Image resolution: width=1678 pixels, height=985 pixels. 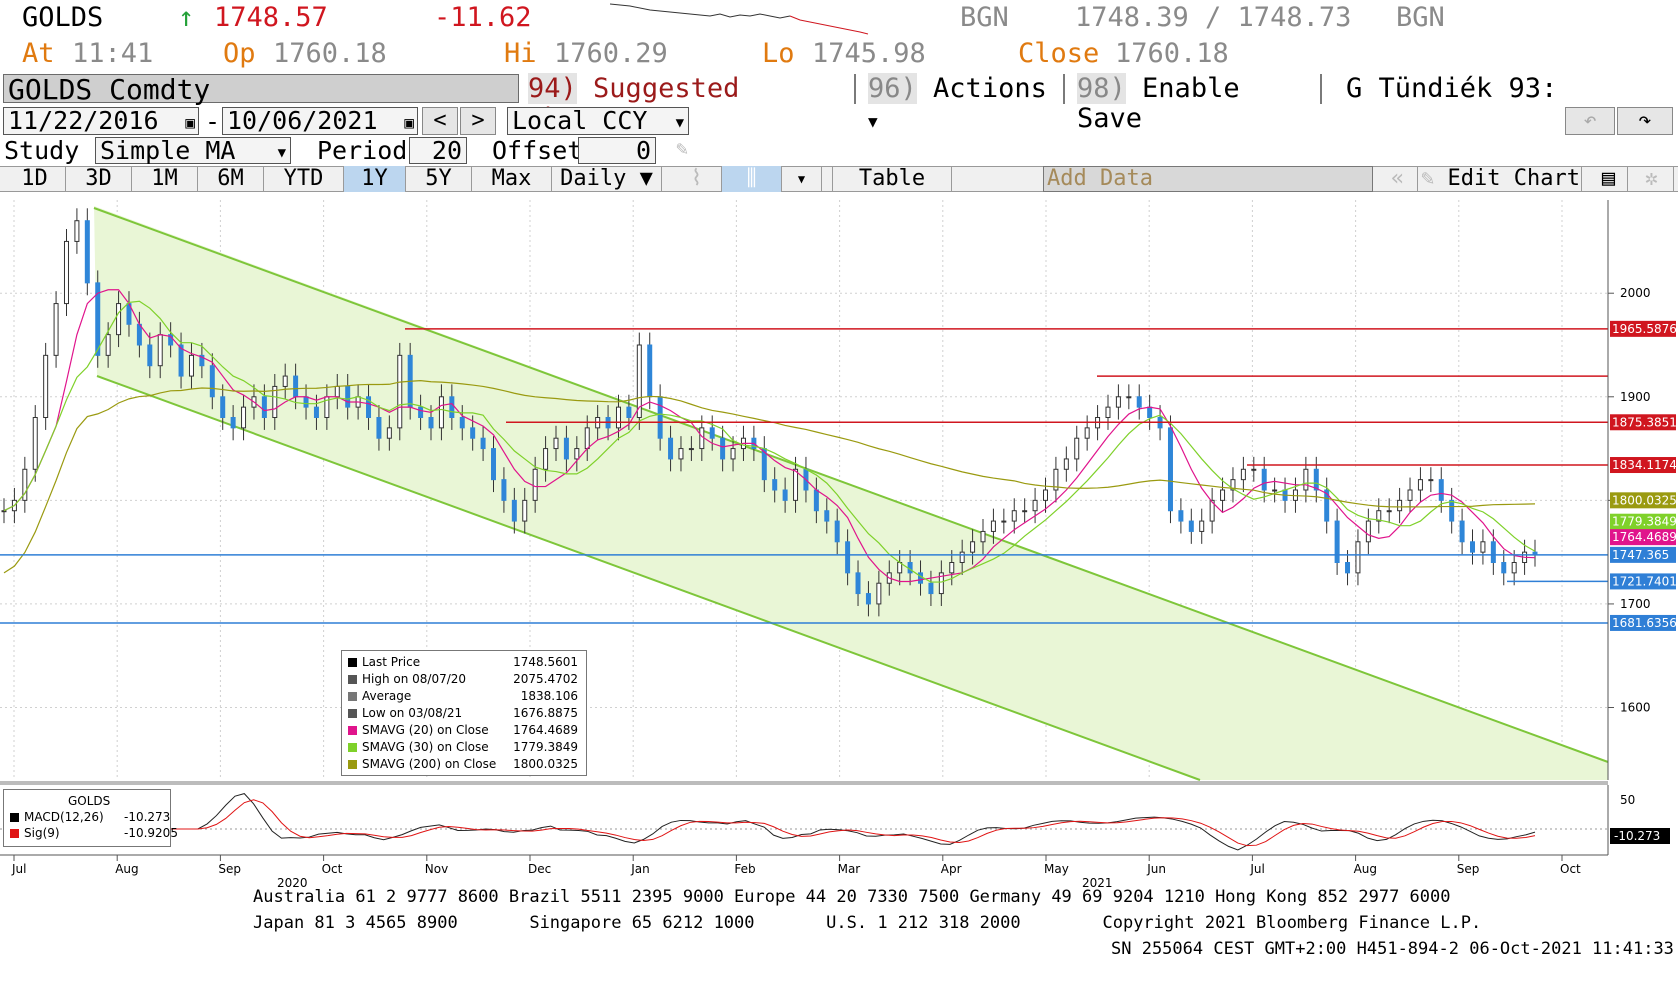 I want to click on undo-icon: ↶, so click(x=1590, y=121).